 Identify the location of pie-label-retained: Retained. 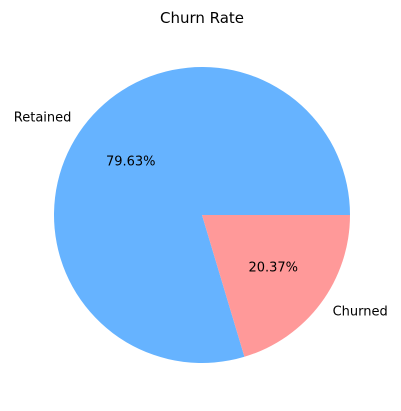
(43, 117).